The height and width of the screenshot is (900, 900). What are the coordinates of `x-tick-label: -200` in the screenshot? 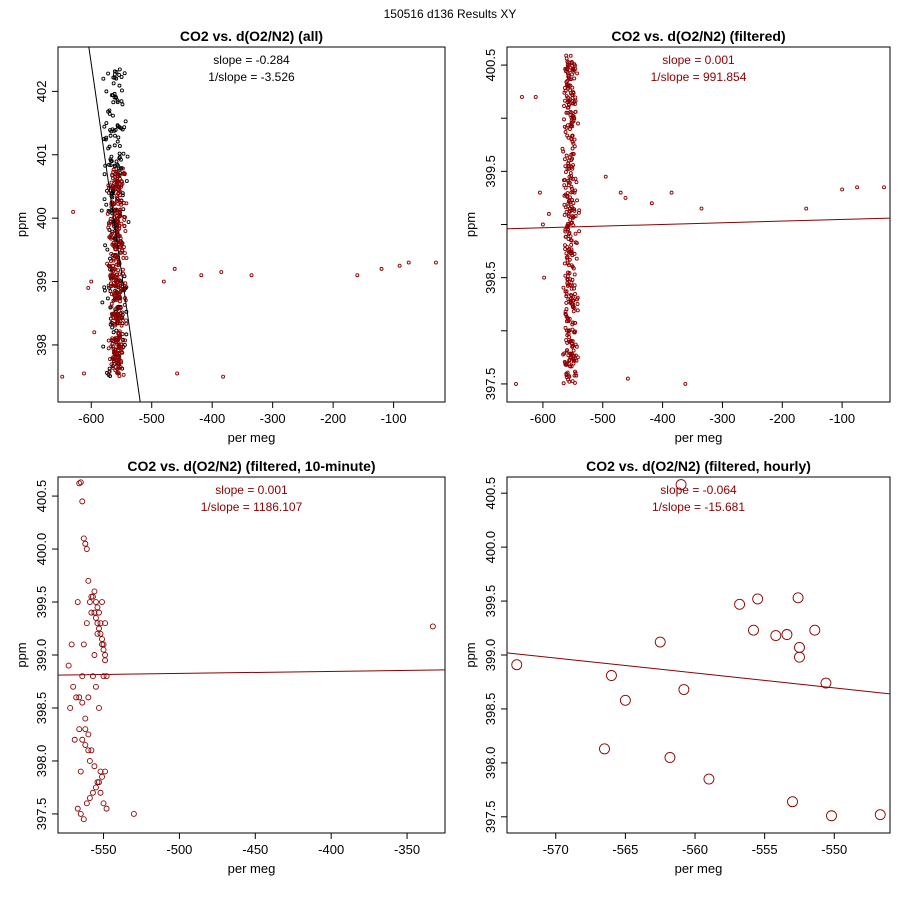 It's located at (333, 418).